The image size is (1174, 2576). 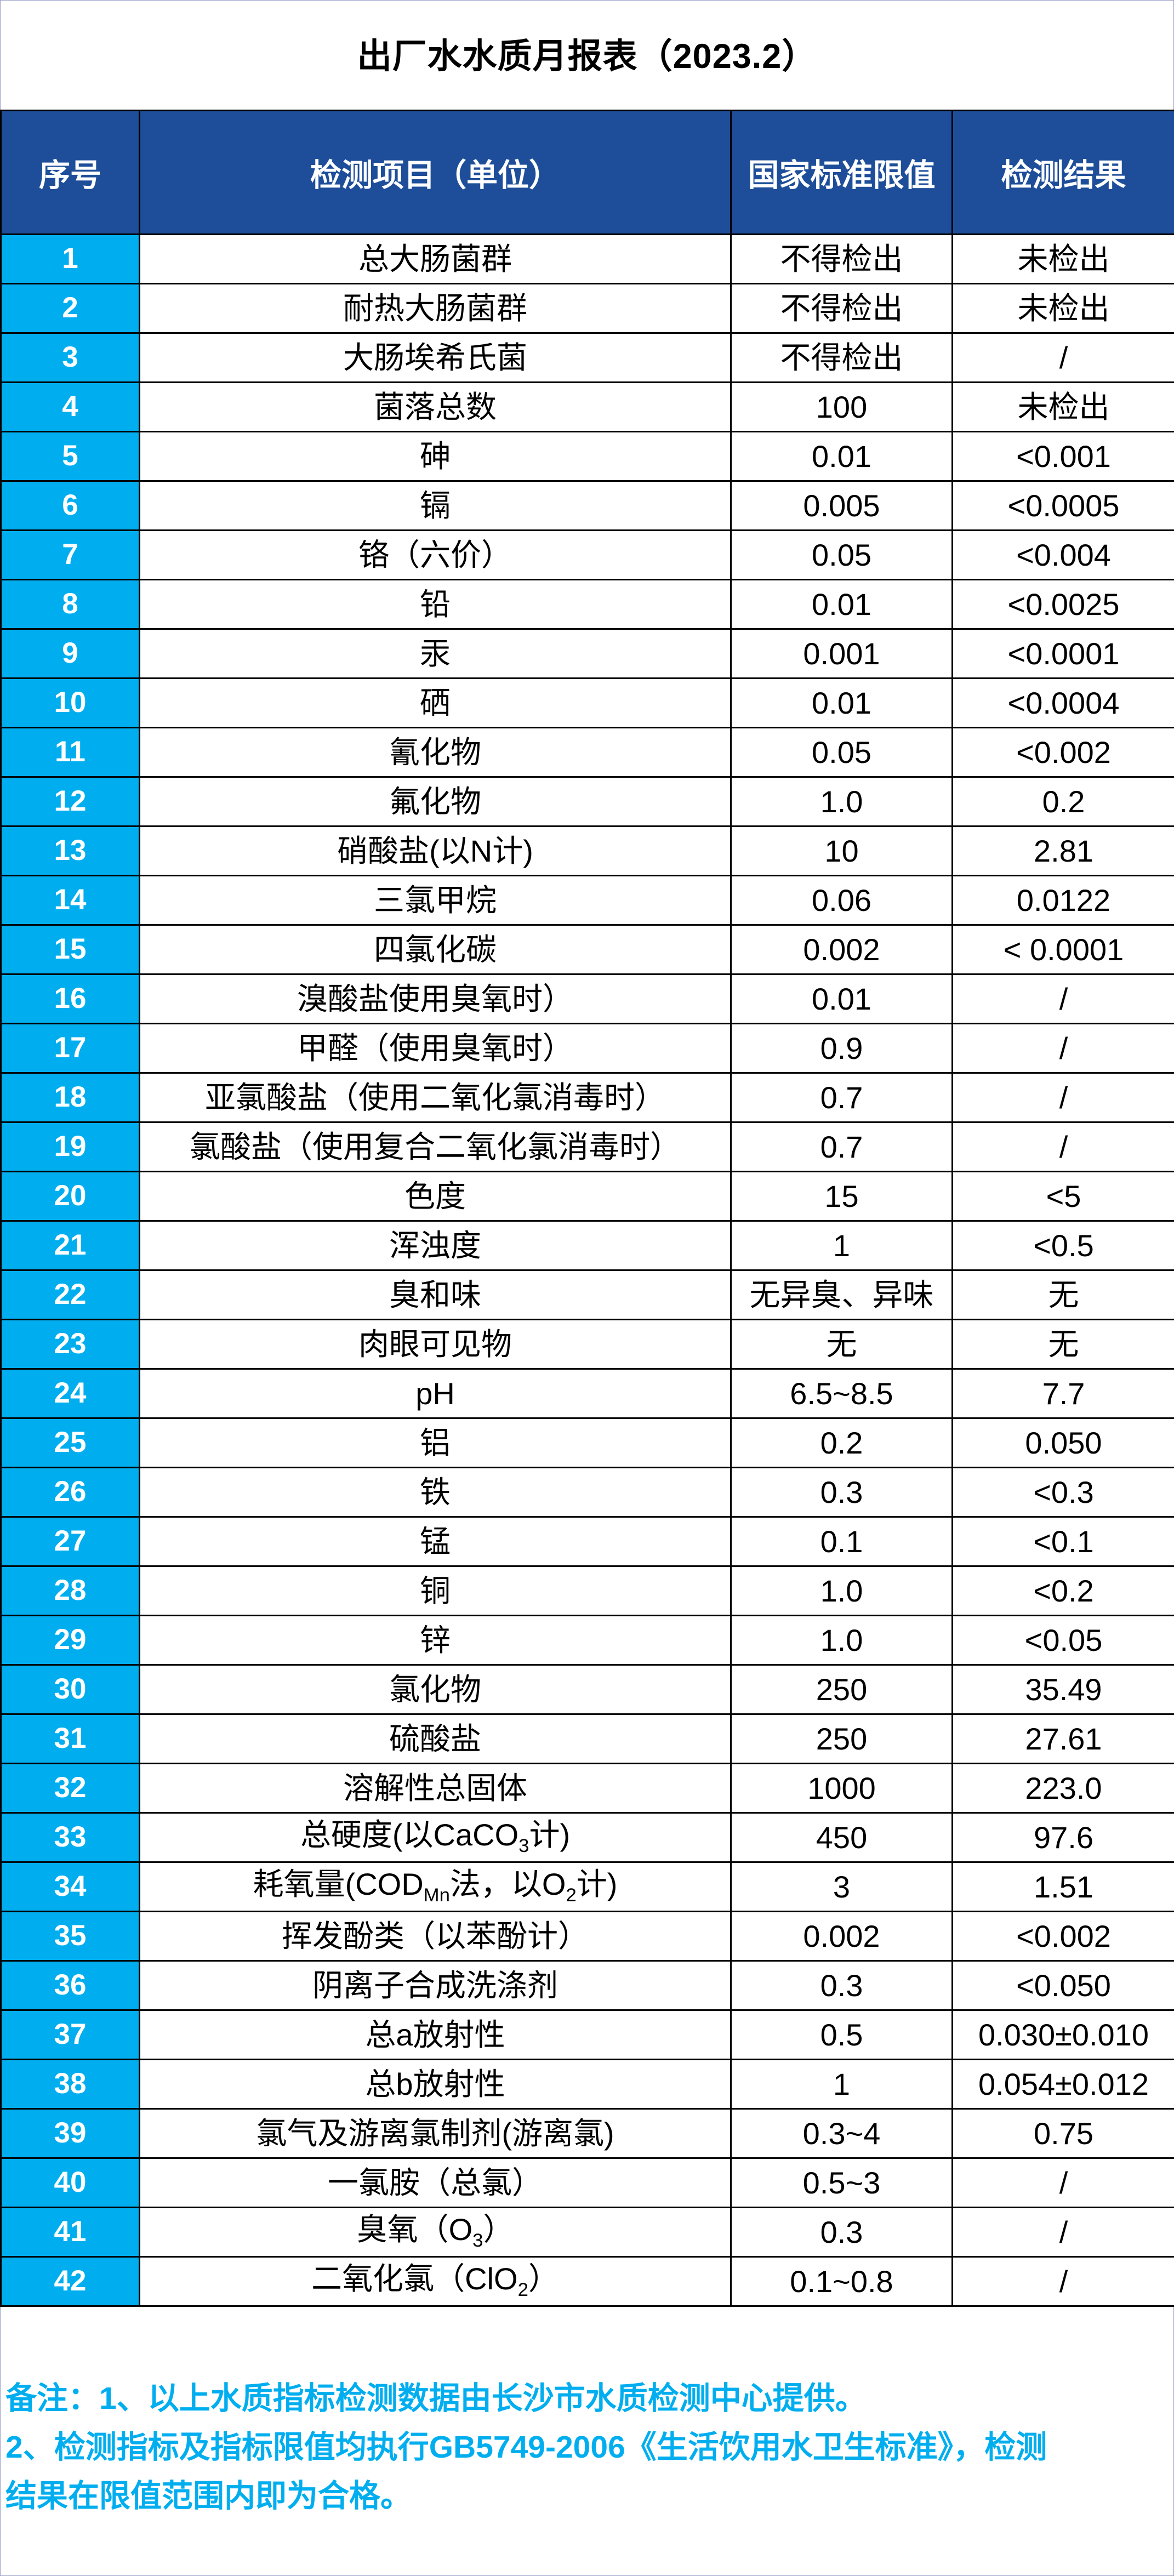 What do you see at coordinates (70, 2232) in the screenshot?
I see `row-number-cell: 41` at bounding box center [70, 2232].